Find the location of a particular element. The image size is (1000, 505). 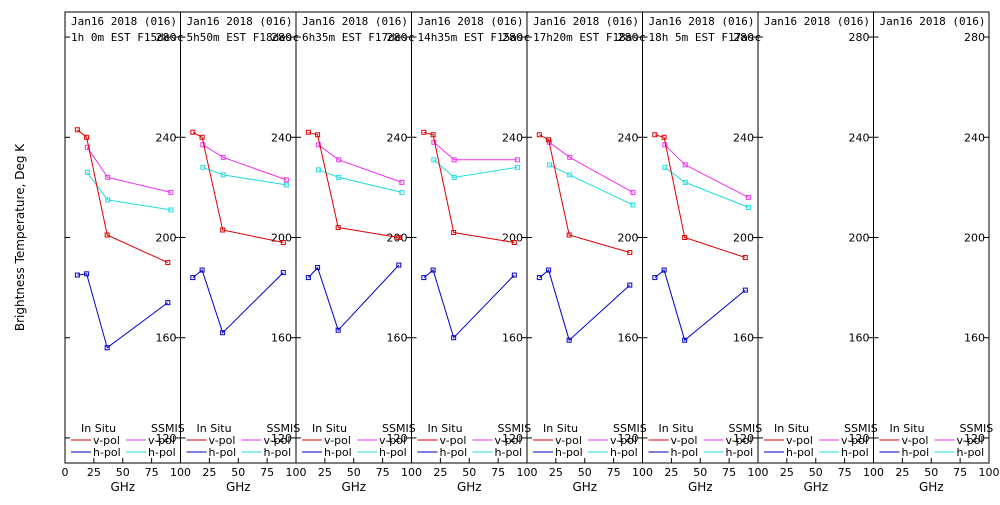

panel-5-ssmis_v-point is located at coordinates (633, 192).